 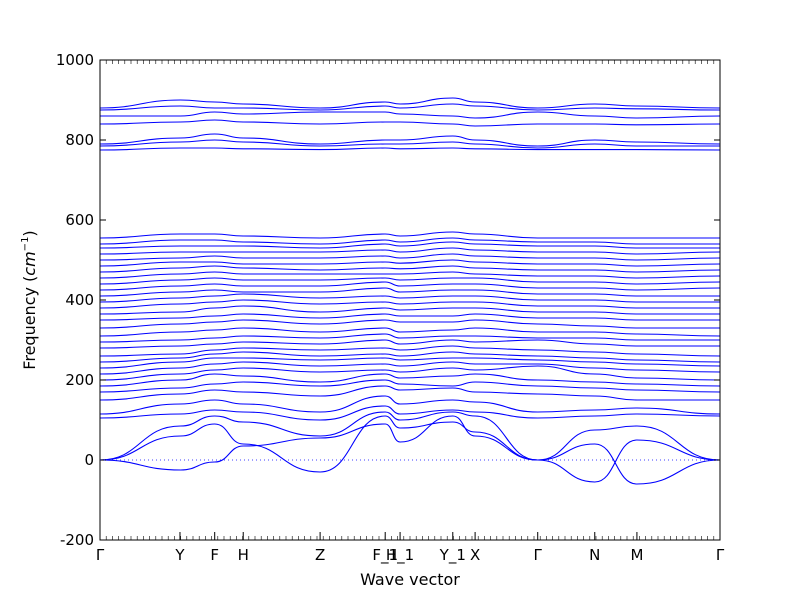 What do you see at coordinates (77, 540) in the screenshot?
I see `y-tick-label: -200` at bounding box center [77, 540].